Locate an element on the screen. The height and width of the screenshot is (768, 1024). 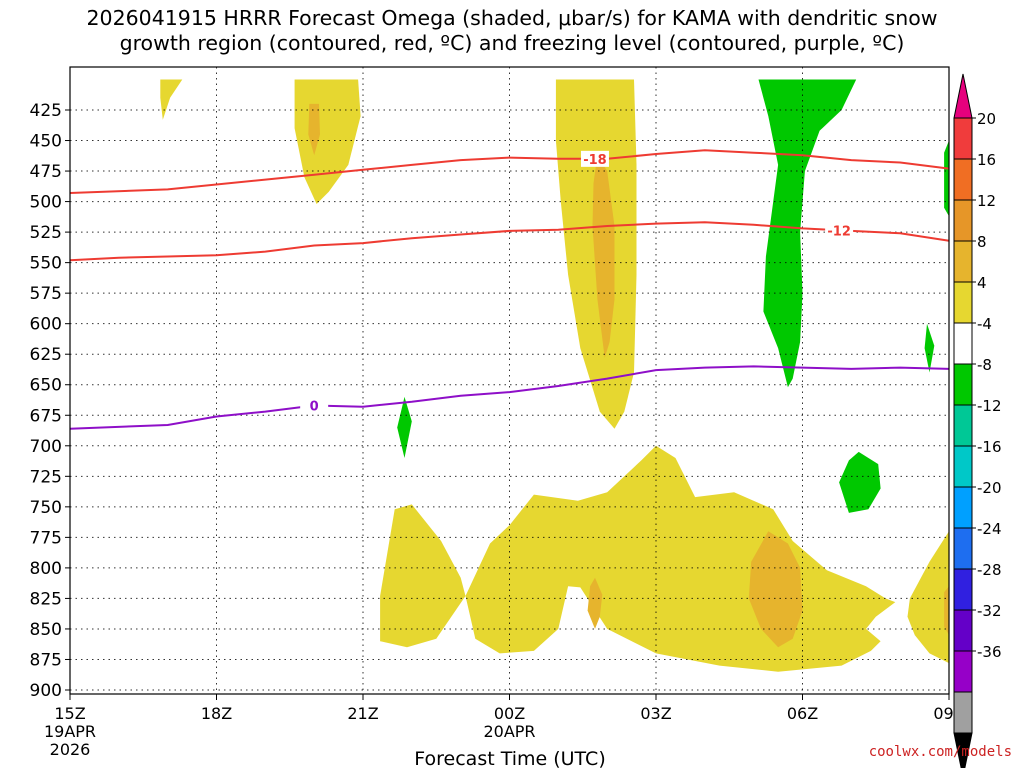
y-tick-label-575: 575 is located at coordinates (46, 294).